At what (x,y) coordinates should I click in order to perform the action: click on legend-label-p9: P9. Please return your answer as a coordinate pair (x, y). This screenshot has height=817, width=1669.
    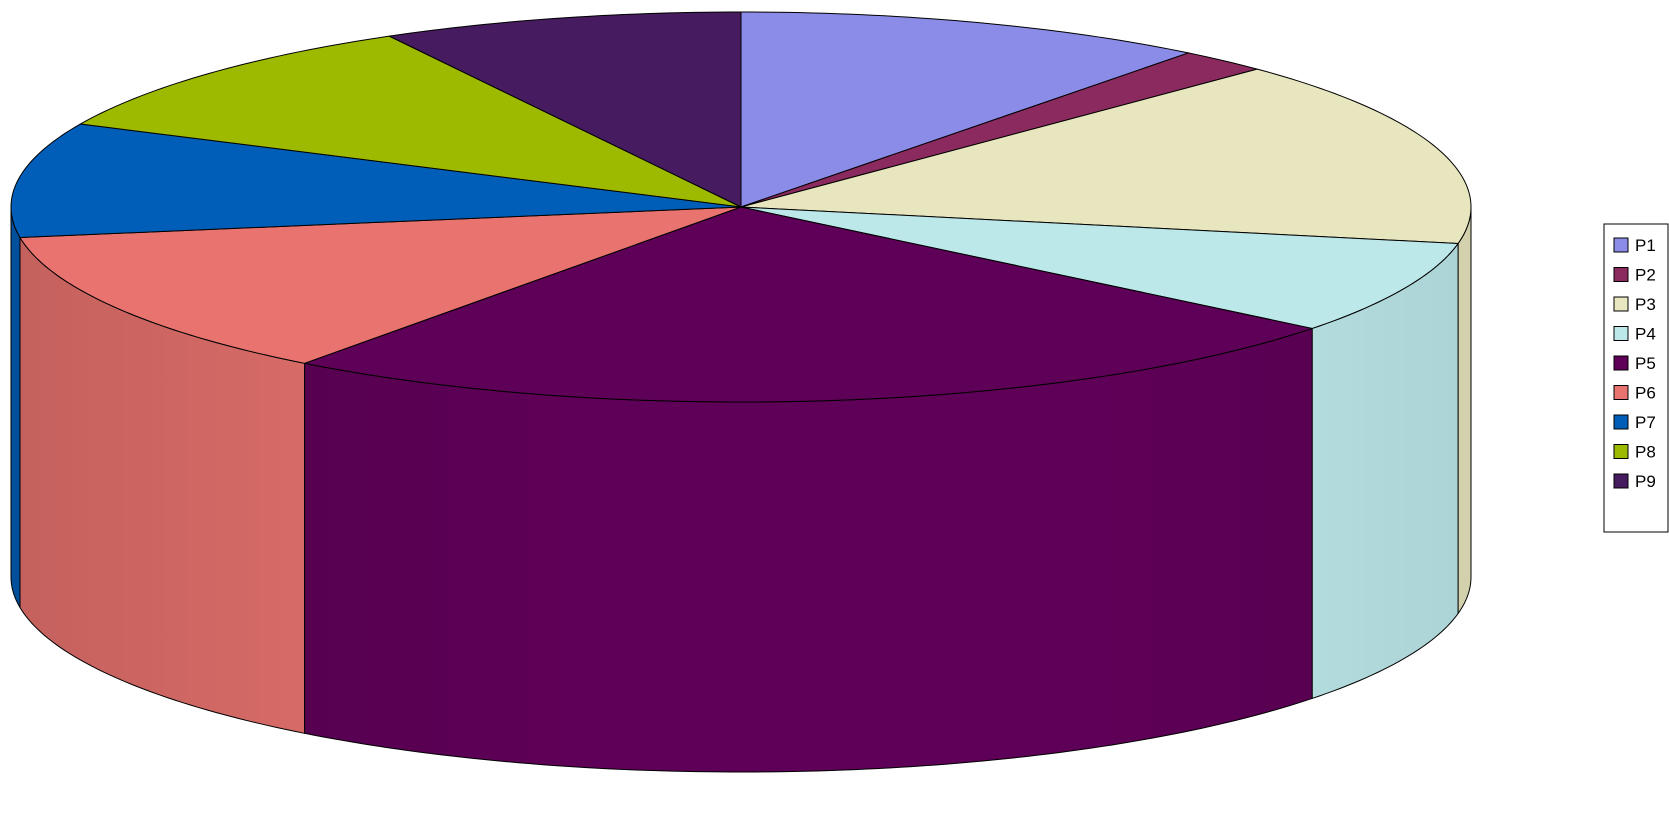
    Looking at the image, I should click on (1645, 481).